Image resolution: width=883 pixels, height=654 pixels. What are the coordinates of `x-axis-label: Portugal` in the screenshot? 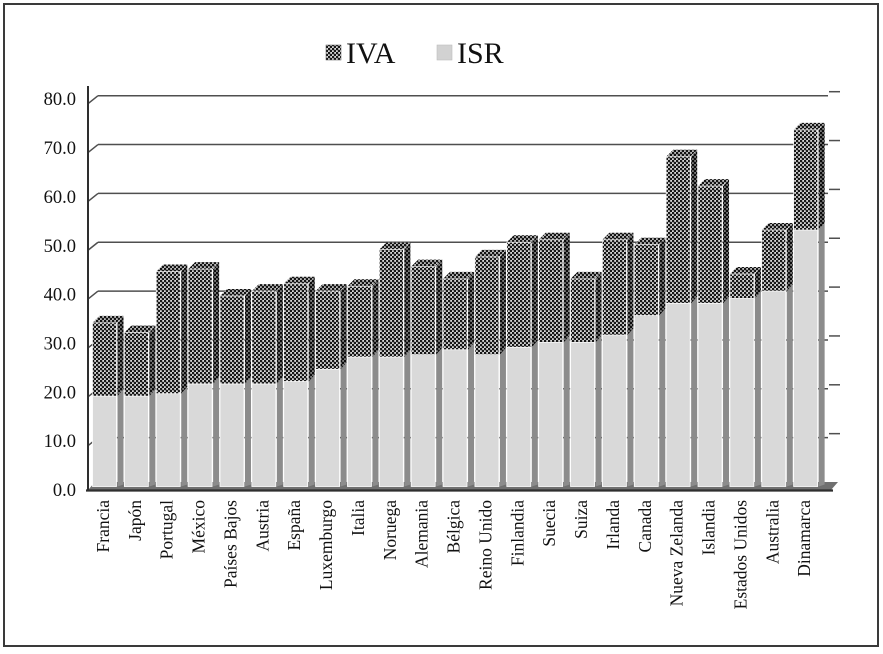 It's located at (167, 529).